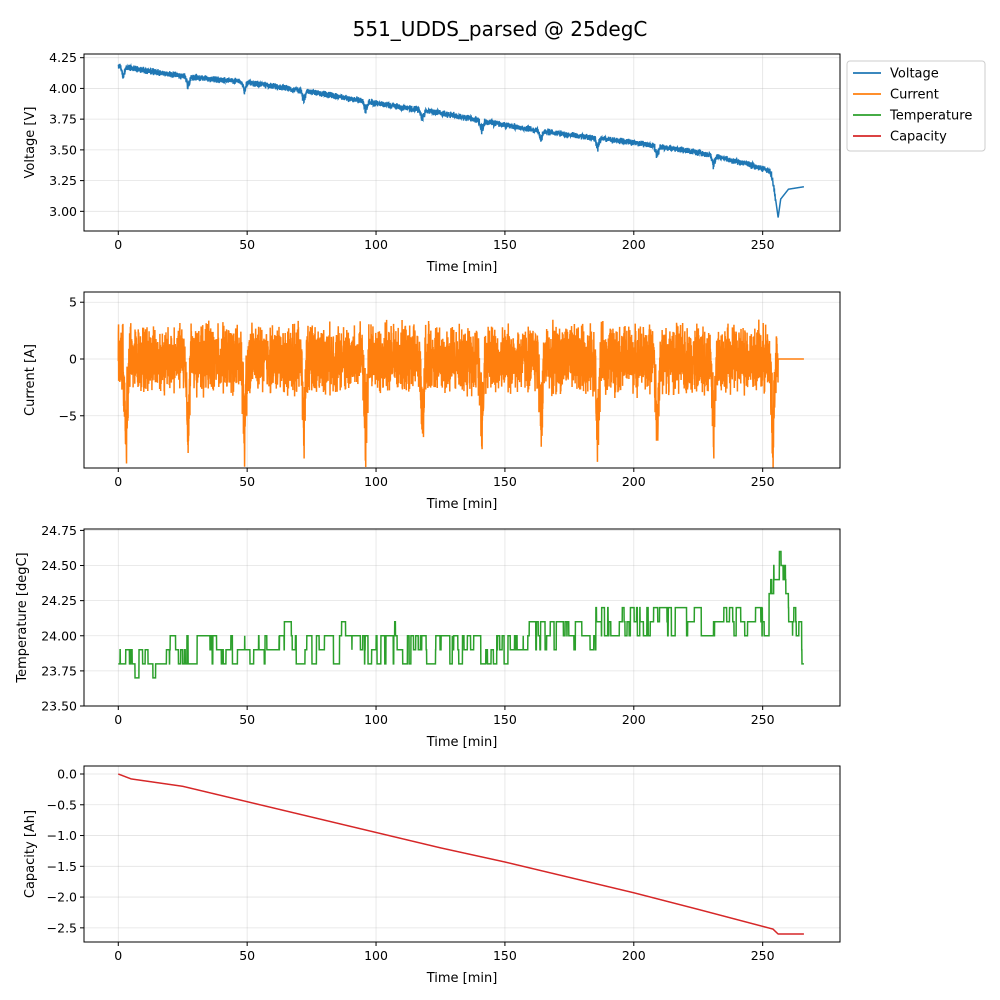 The height and width of the screenshot is (1000, 1000). What do you see at coordinates (918, 137) in the screenshot?
I see `legend-entry-label: Capacity` at bounding box center [918, 137].